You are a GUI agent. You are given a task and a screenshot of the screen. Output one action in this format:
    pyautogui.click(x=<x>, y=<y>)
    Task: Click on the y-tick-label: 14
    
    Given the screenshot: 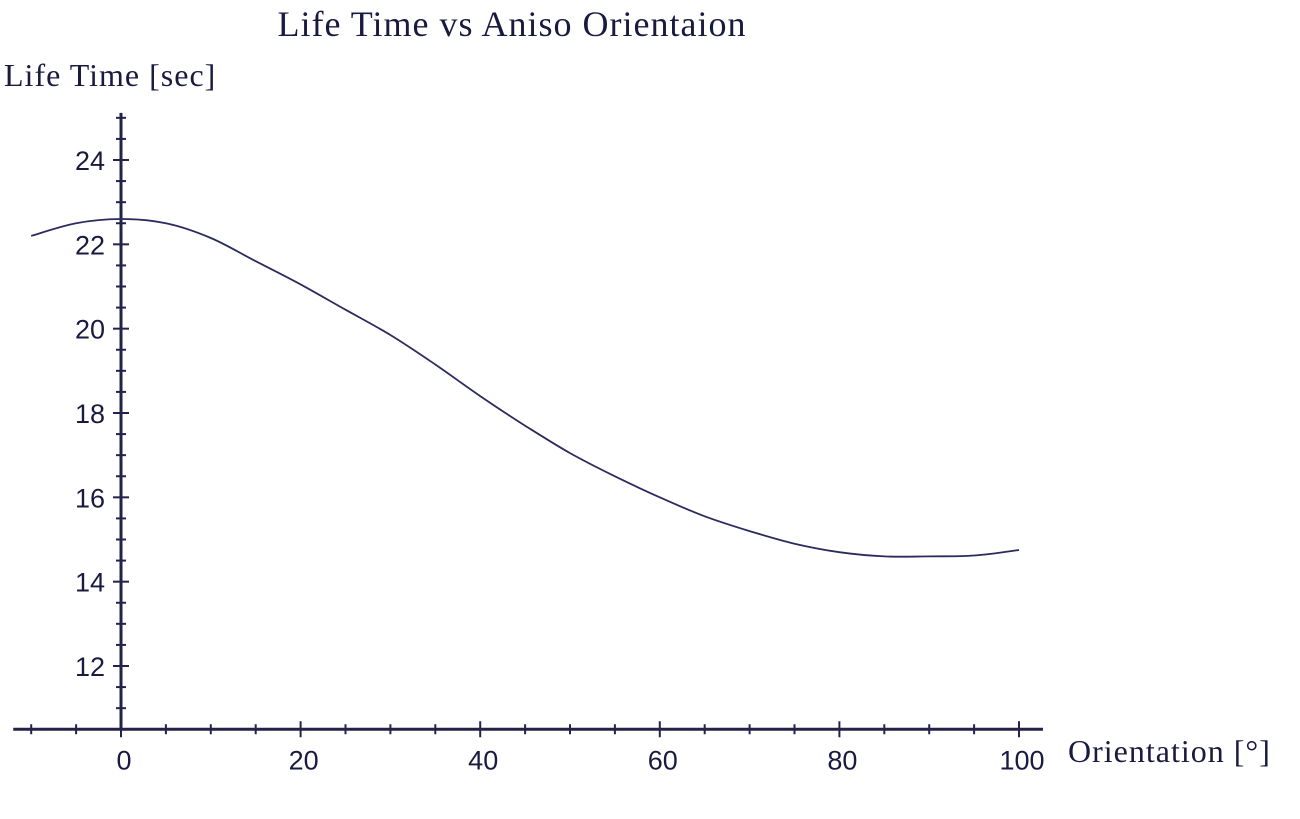 What is the action you would take?
    pyautogui.click(x=90, y=583)
    